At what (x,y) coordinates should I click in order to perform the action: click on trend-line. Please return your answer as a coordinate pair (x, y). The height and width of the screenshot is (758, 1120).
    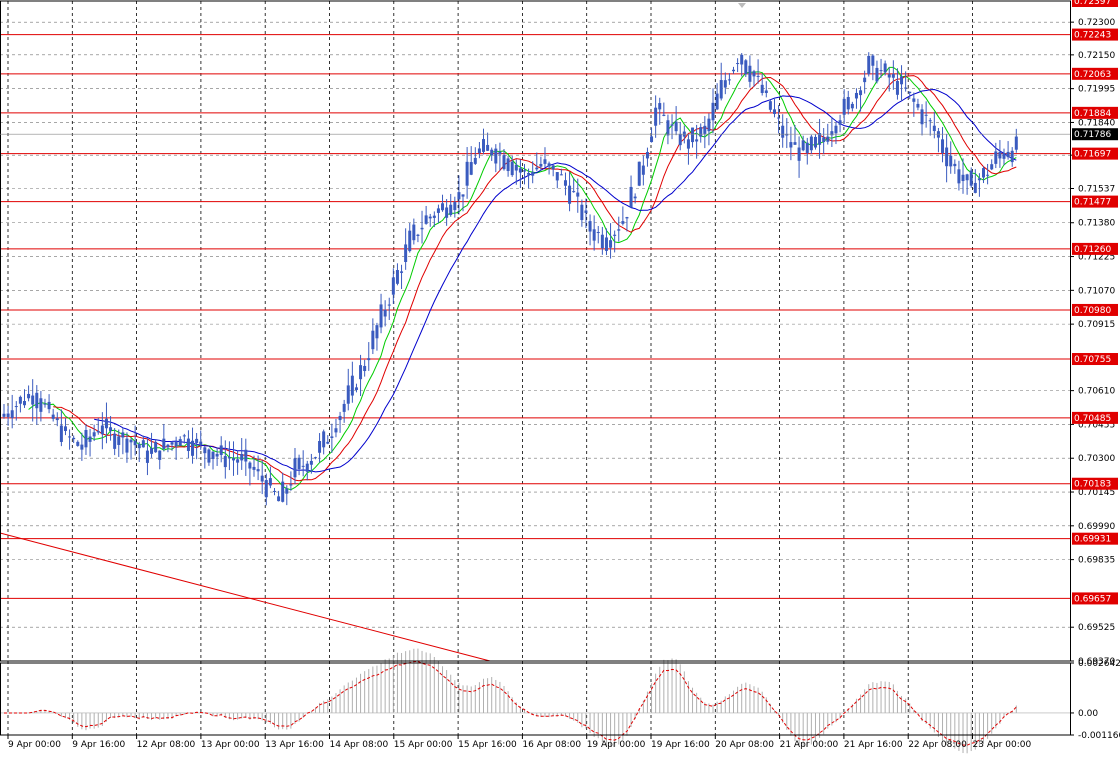
    Looking at the image, I should click on (245, 597).